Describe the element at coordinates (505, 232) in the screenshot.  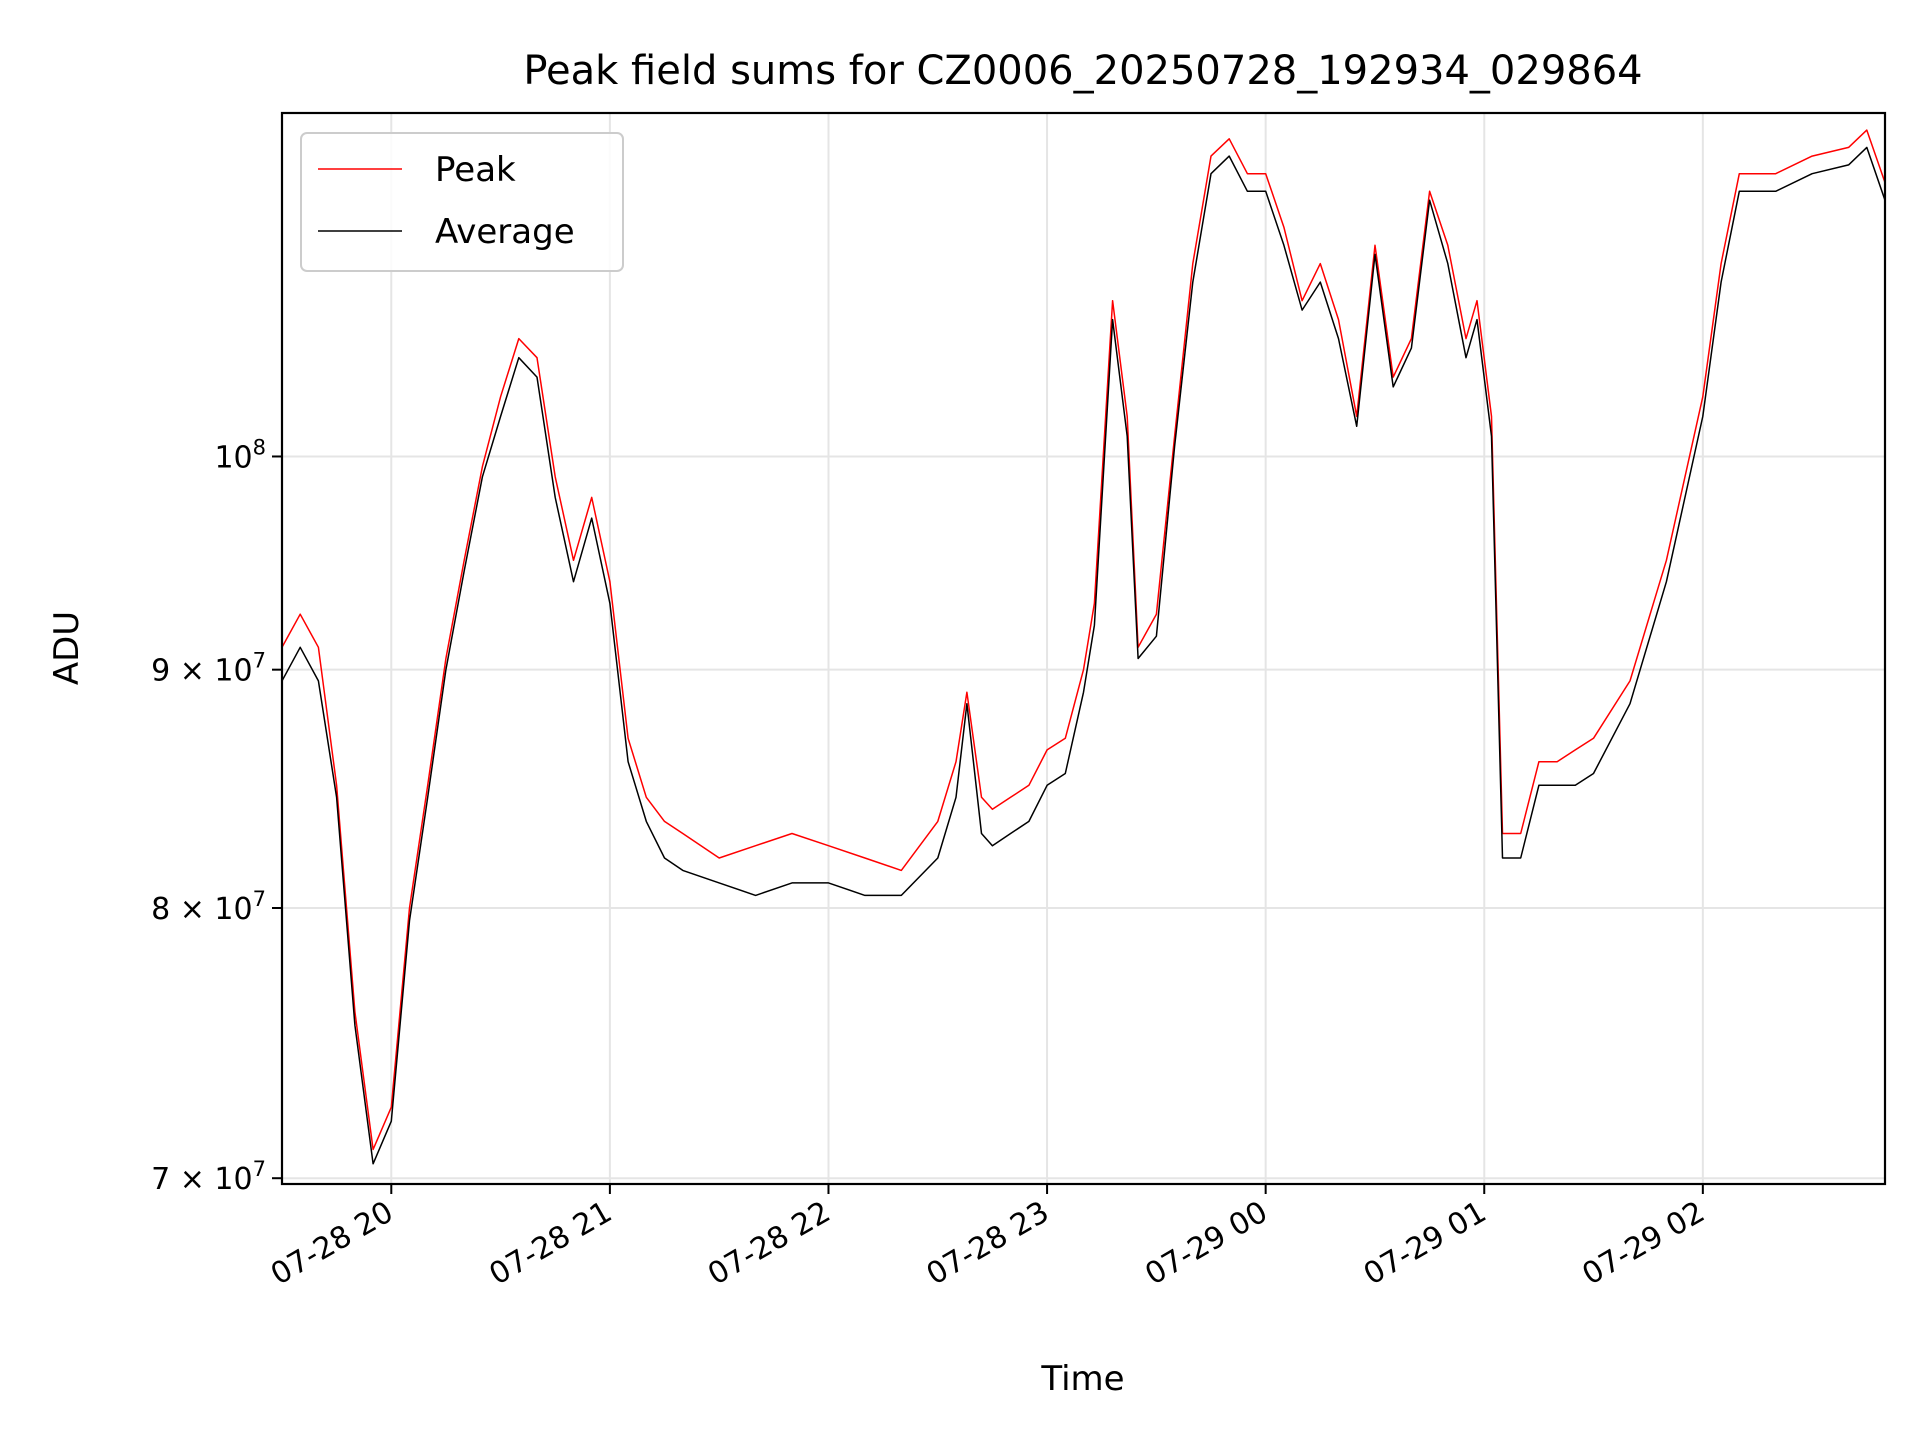
I see `legend-label-average: Average` at that location.